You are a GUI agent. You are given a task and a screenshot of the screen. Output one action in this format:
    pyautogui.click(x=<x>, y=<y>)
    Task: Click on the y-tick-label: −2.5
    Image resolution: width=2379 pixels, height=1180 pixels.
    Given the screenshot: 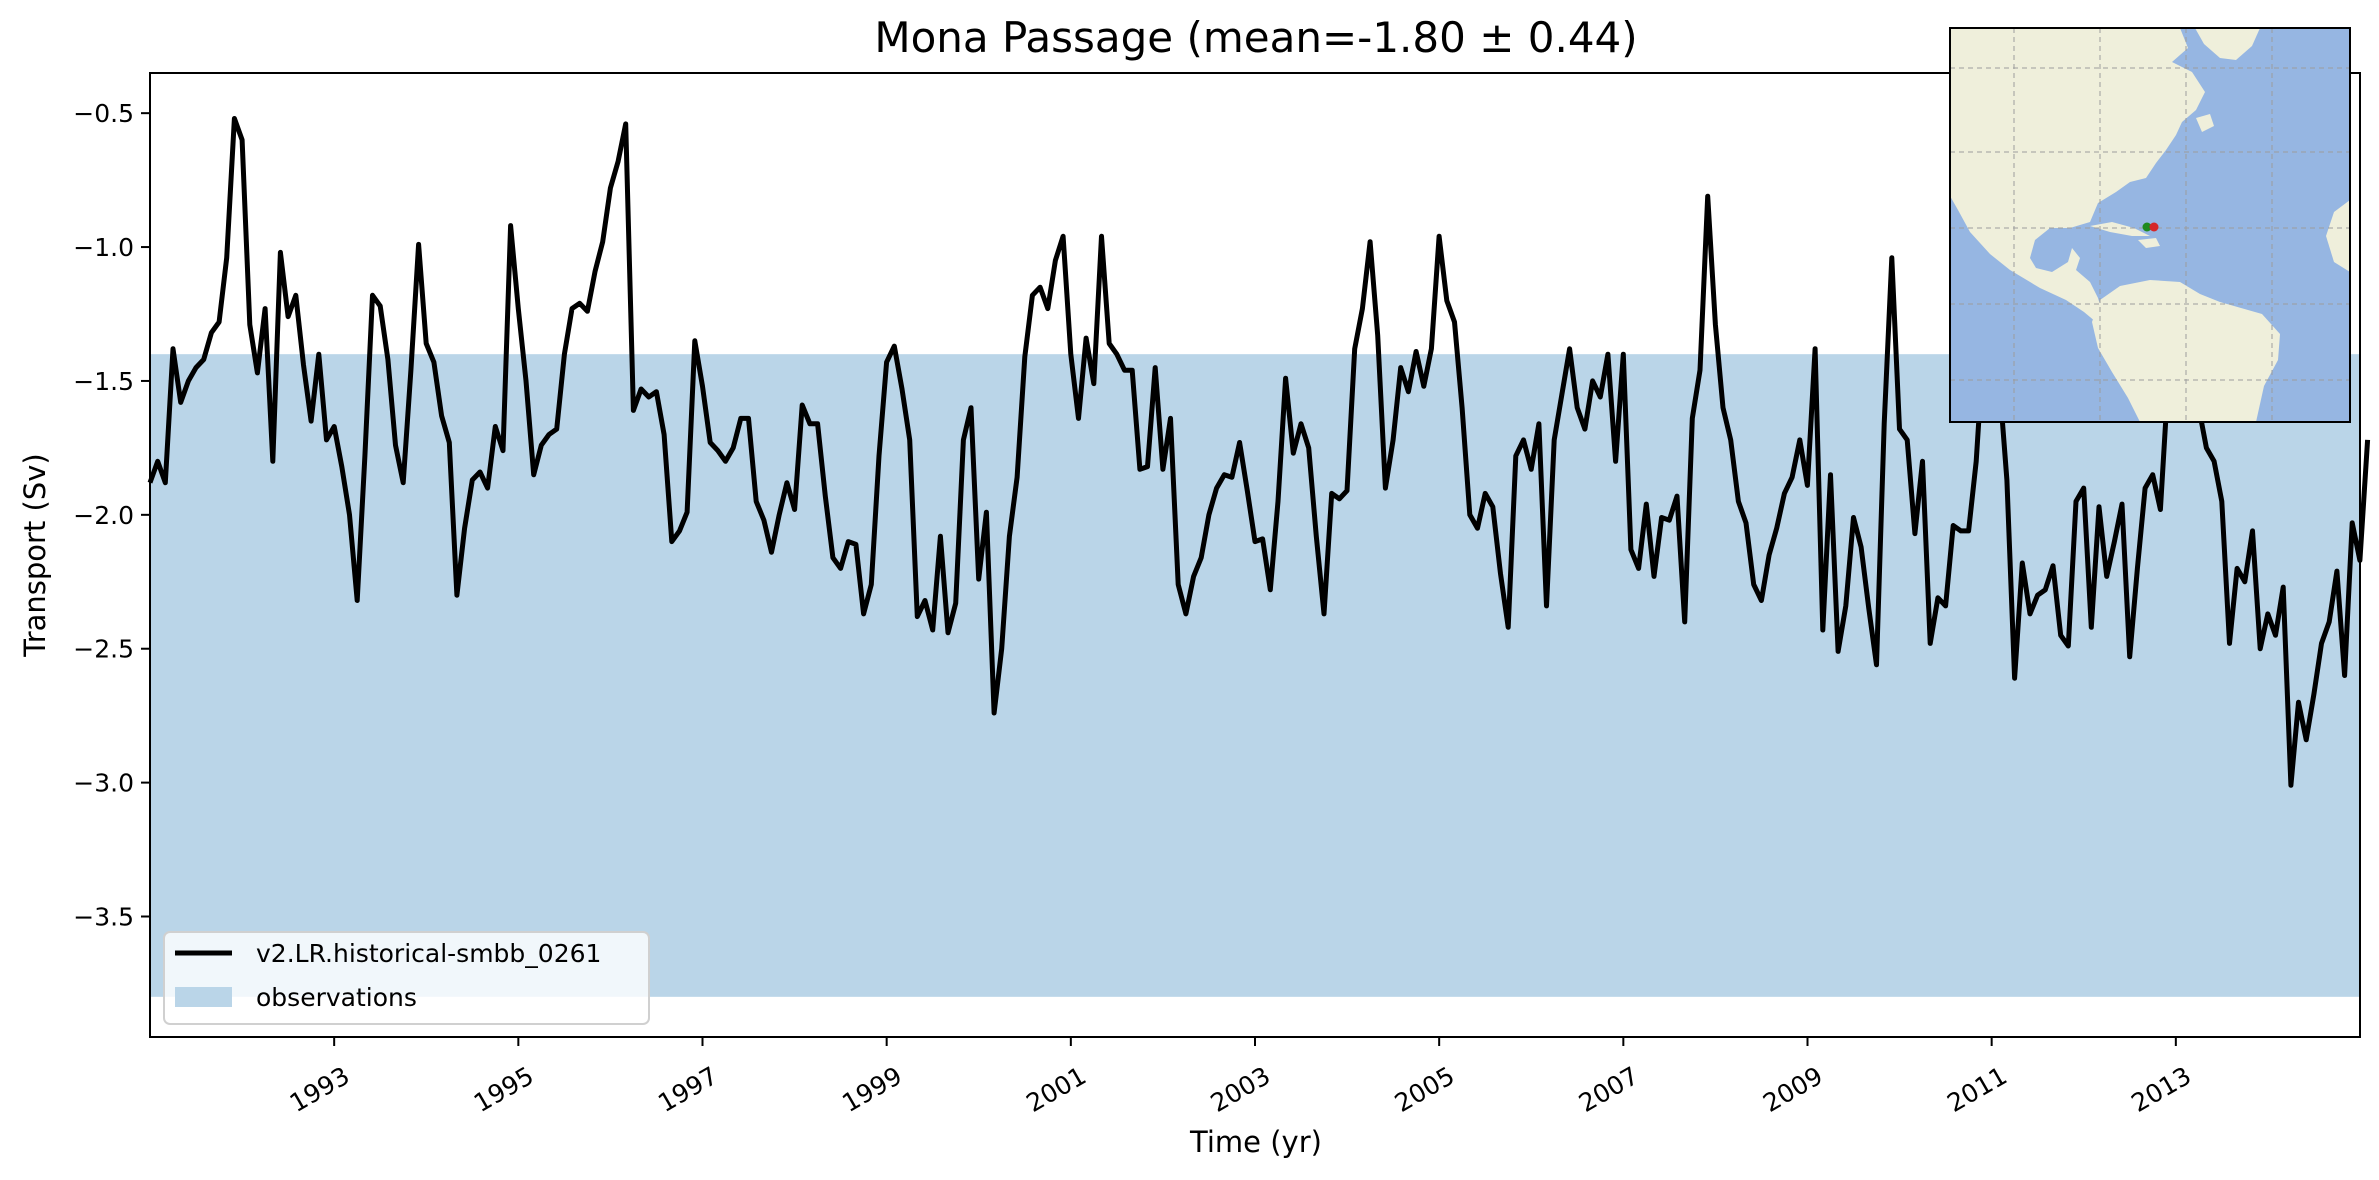 What is the action you would take?
    pyautogui.click(x=103, y=649)
    